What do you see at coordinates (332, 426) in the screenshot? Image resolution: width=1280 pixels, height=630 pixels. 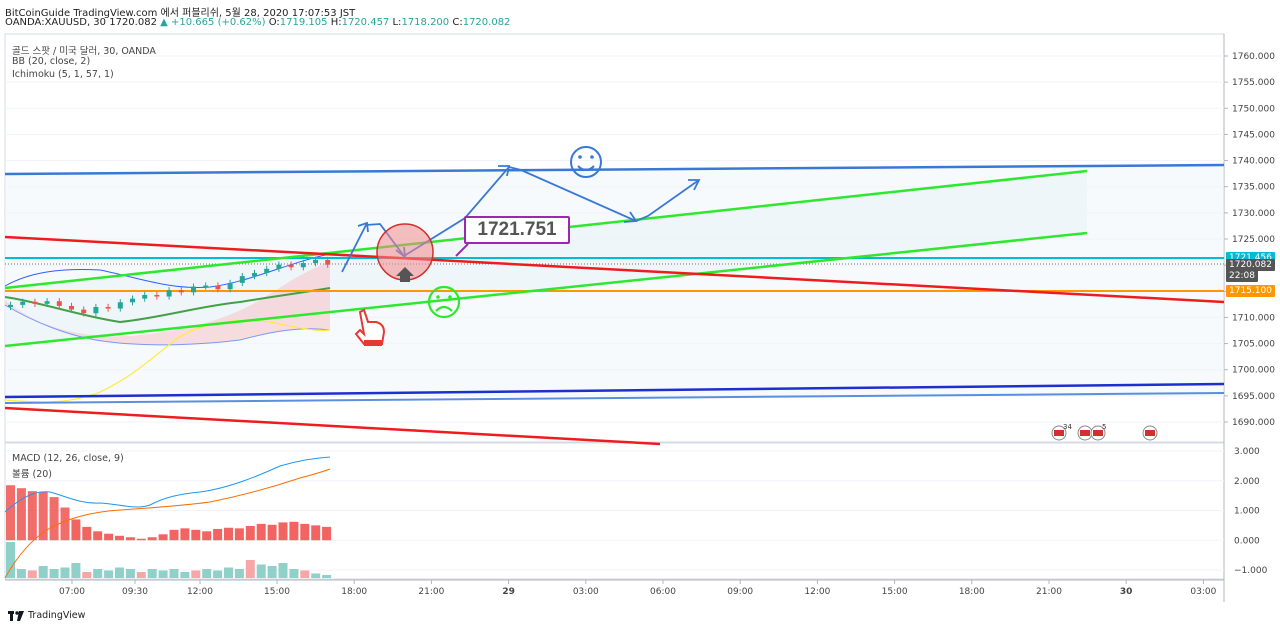 I see `lower-red-trendline` at bounding box center [332, 426].